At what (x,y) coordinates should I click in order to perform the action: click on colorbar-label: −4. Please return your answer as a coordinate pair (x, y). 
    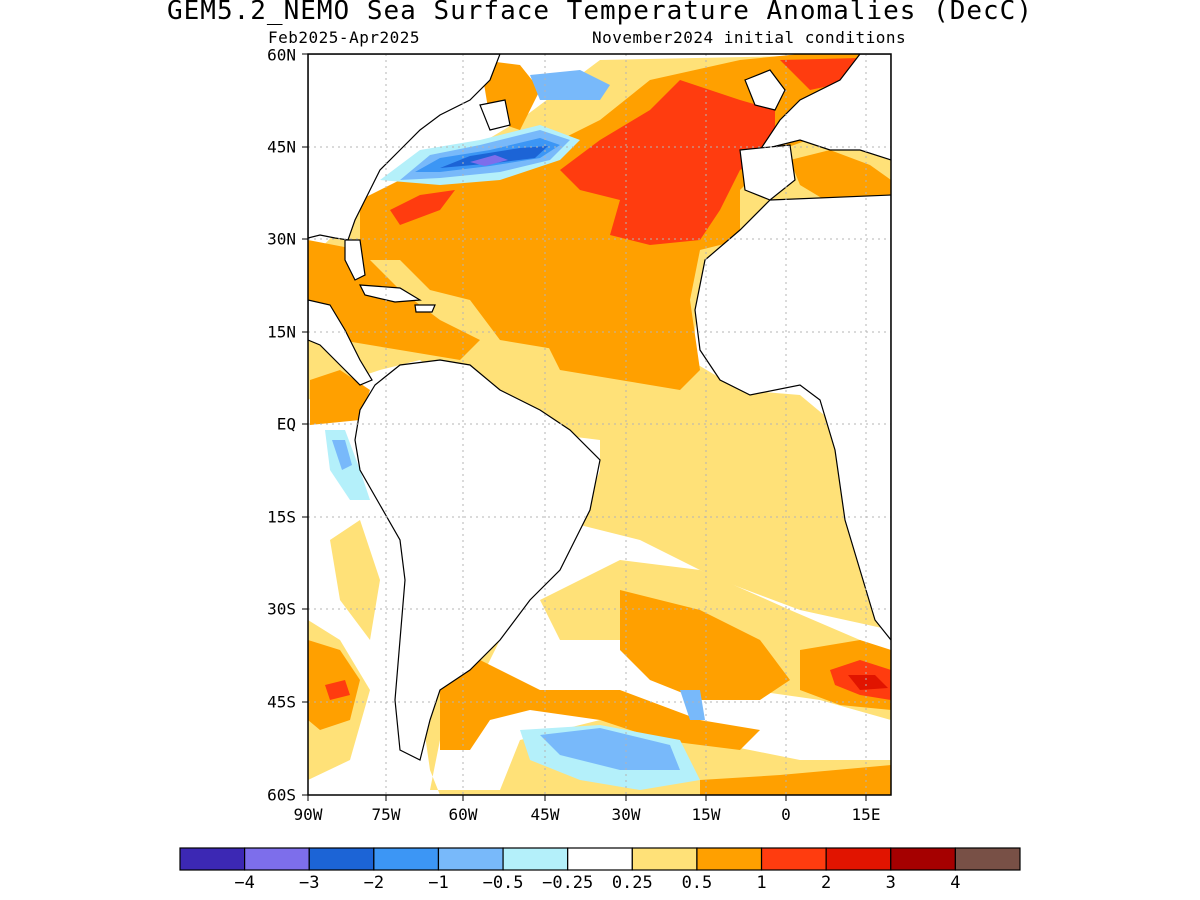
    Looking at the image, I should click on (244, 883).